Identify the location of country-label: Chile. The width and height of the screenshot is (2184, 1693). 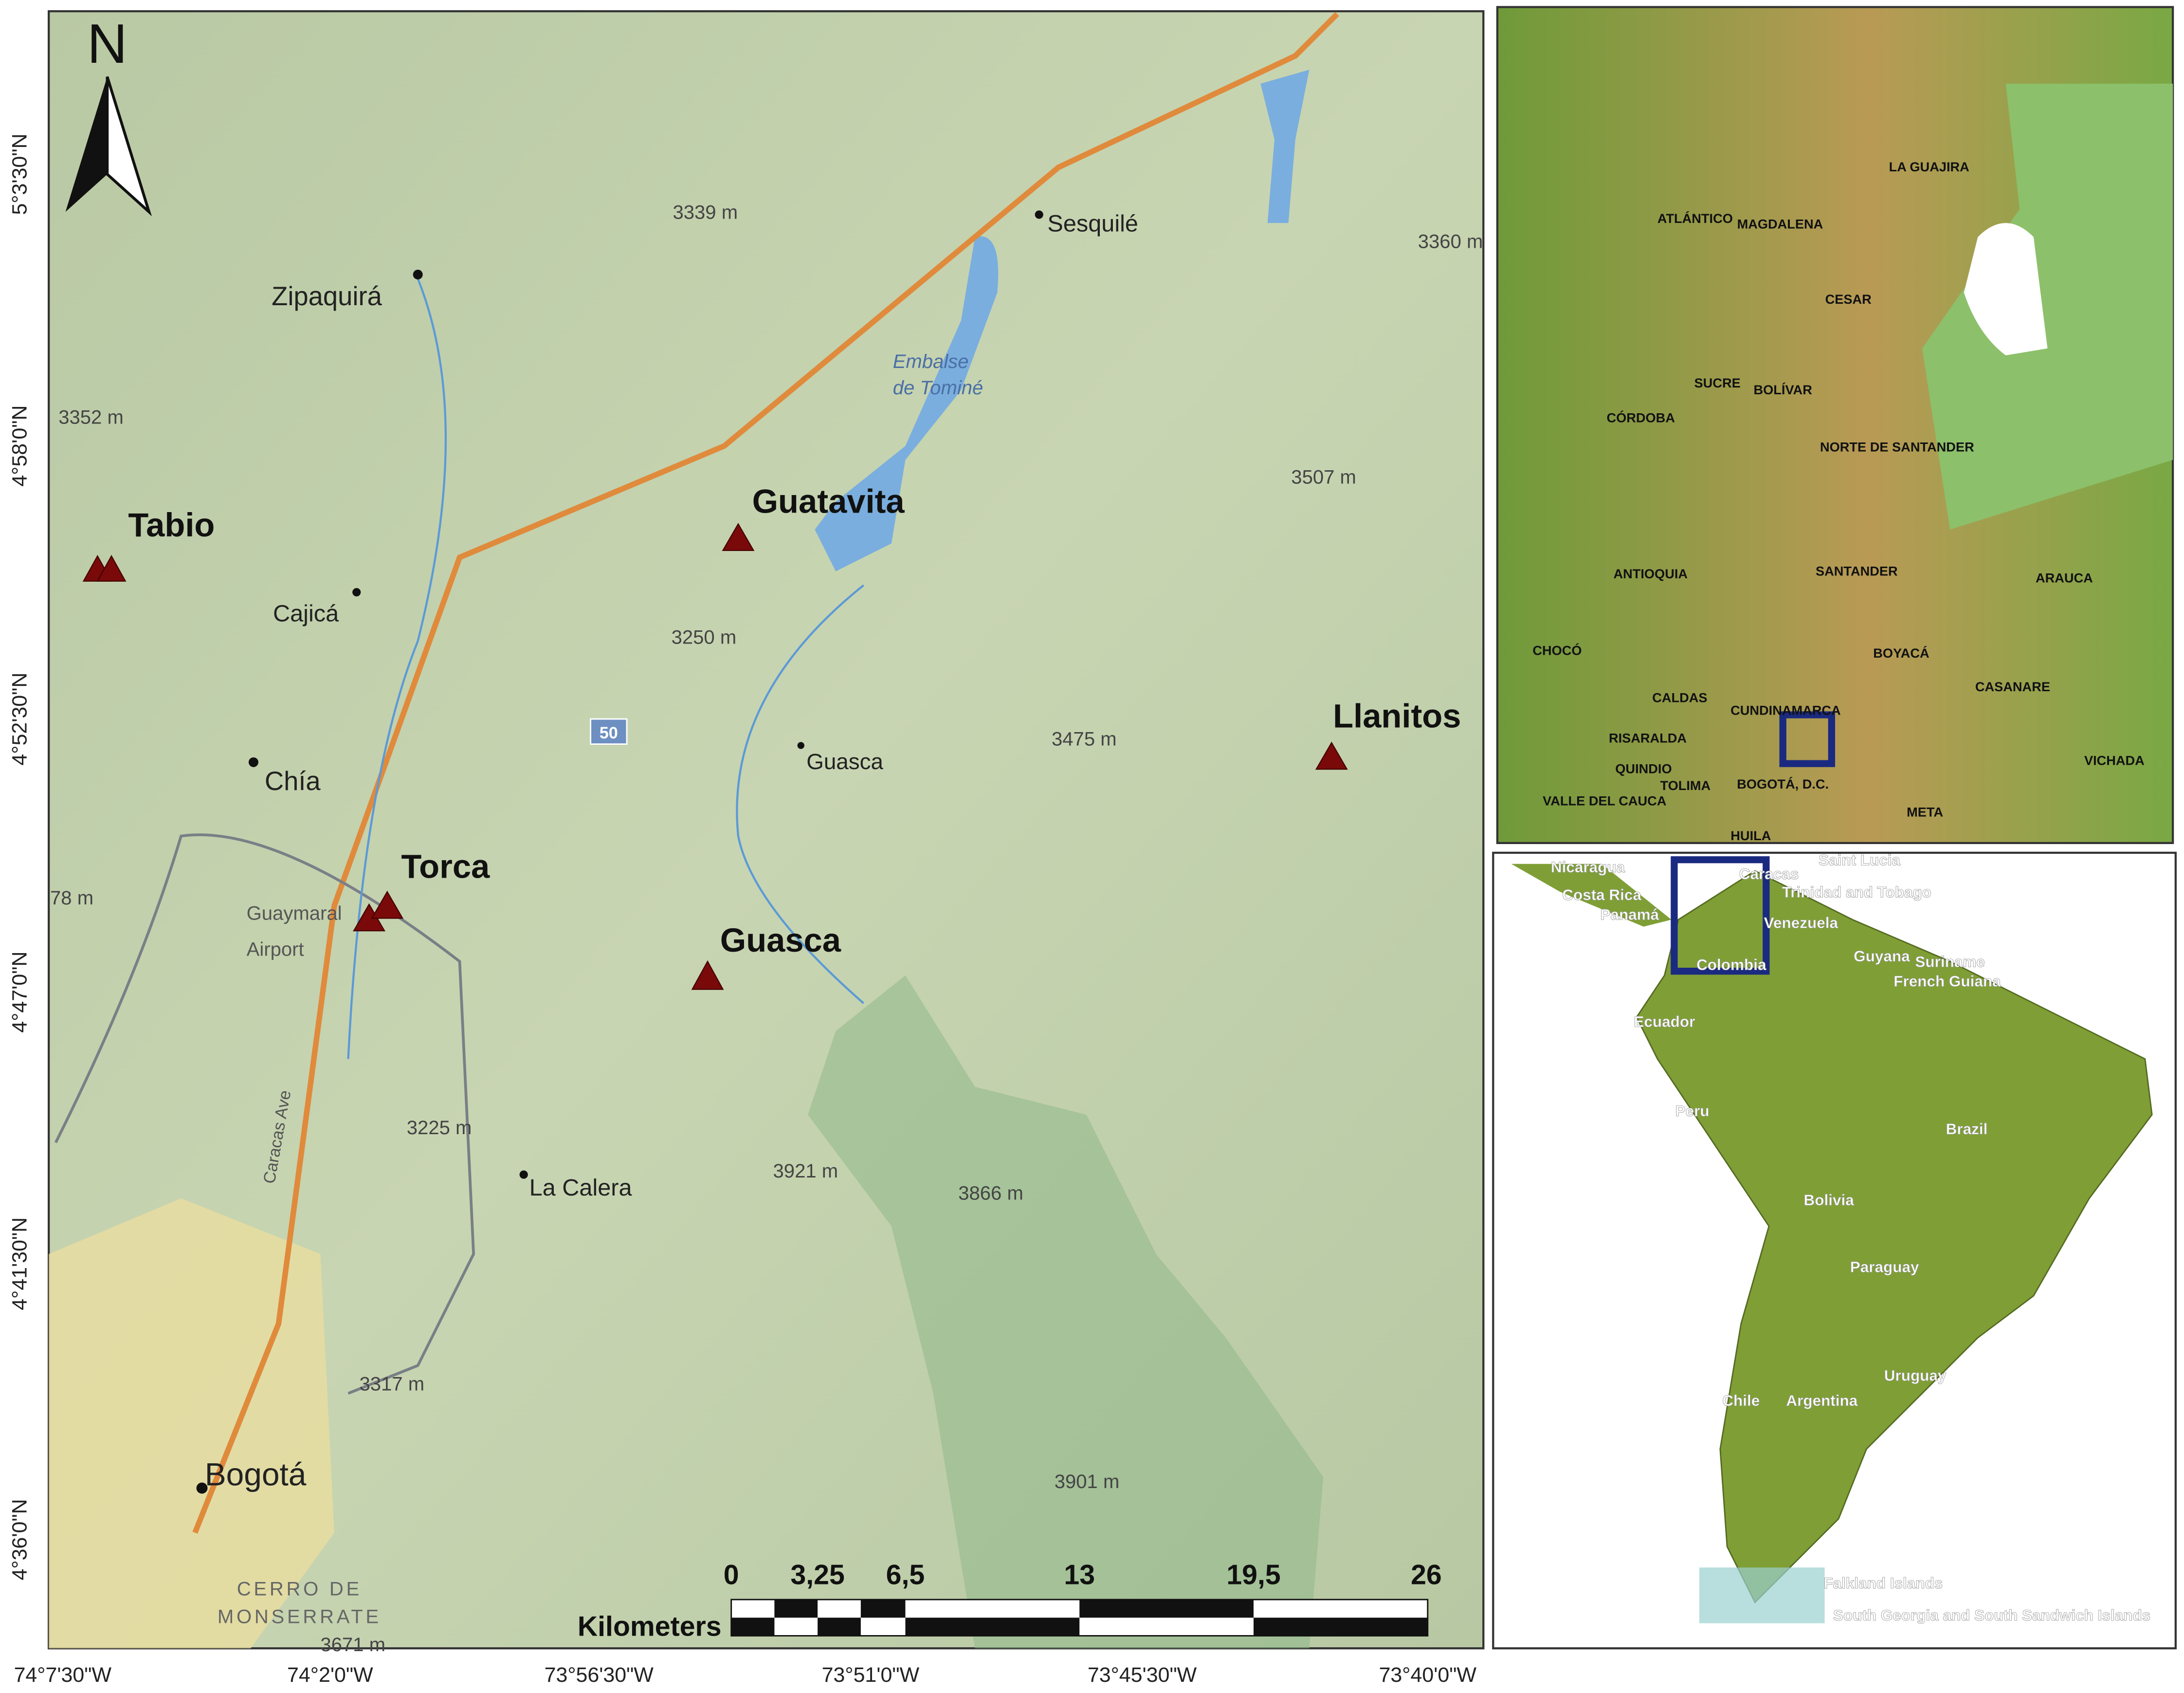
(1741, 1400).